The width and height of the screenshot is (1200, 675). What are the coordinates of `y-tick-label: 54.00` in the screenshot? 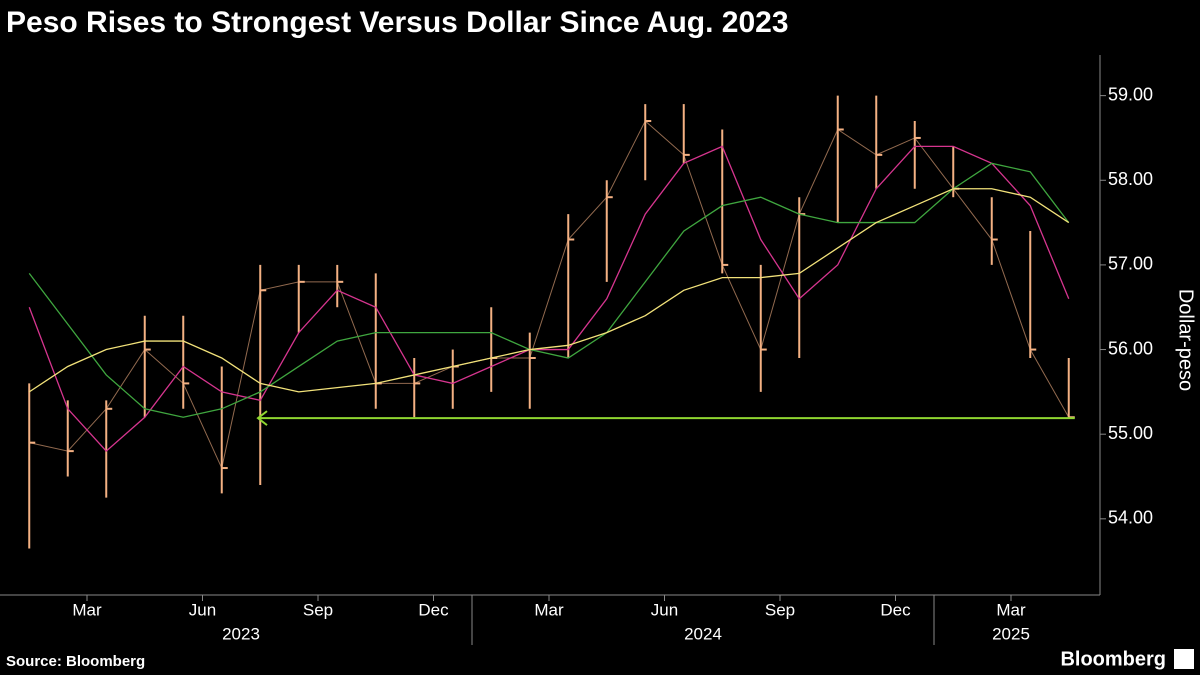 It's located at (1130, 518).